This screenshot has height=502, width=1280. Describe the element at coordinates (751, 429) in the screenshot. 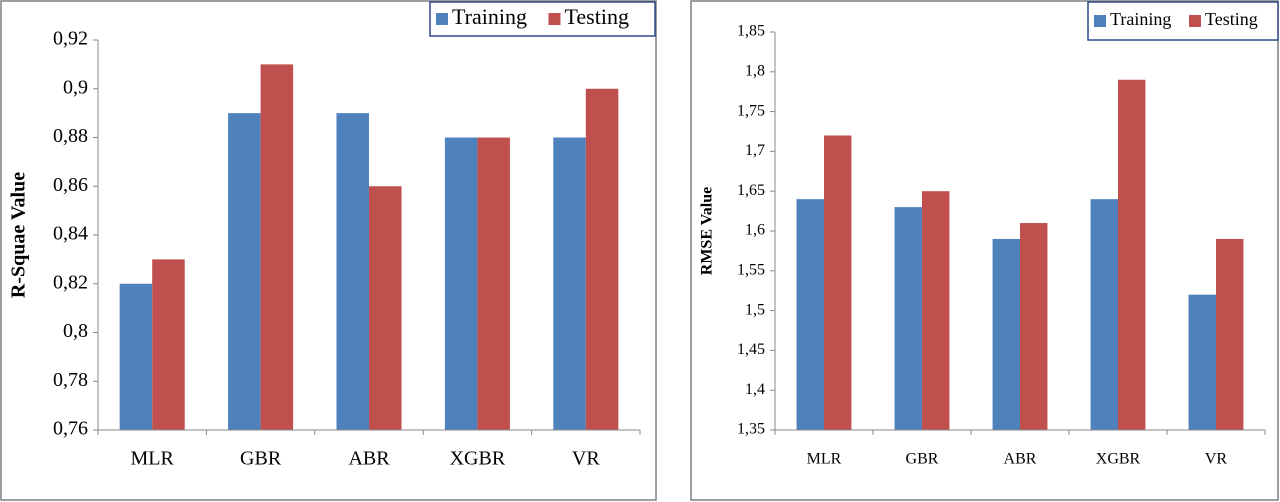

I see `y-tick-label: 1,35` at that location.